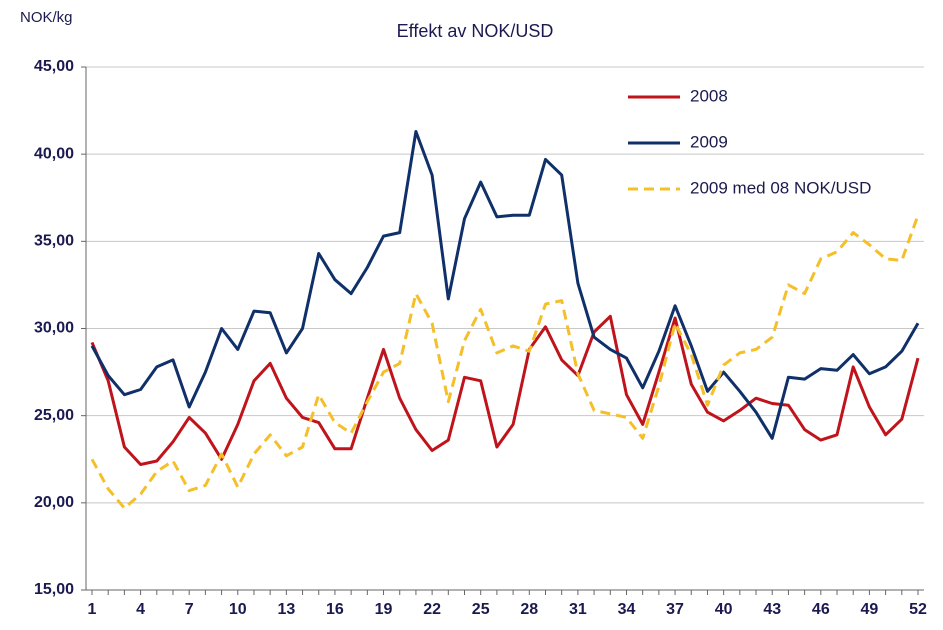 This screenshot has height=630, width=943. What do you see at coordinates (92, 609) in the screenshot?
I see `x-tick-label: 1` at bounding box center [92, 609].